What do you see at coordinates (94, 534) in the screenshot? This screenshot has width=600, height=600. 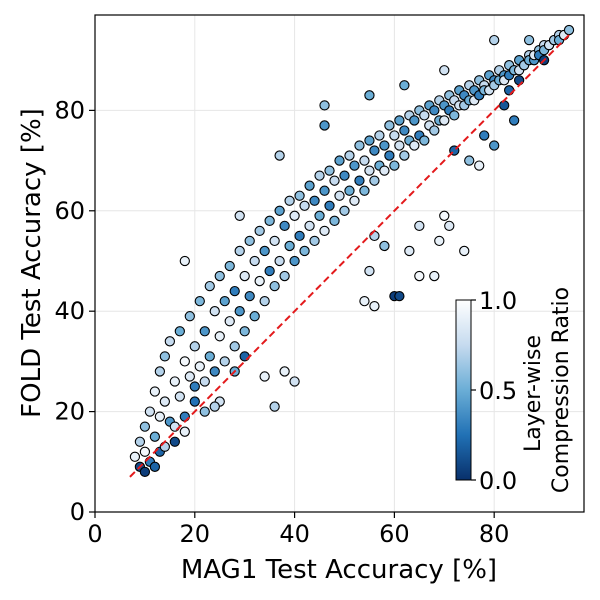 I see `x-tick-label: 0` at bounding box center [94, 534].